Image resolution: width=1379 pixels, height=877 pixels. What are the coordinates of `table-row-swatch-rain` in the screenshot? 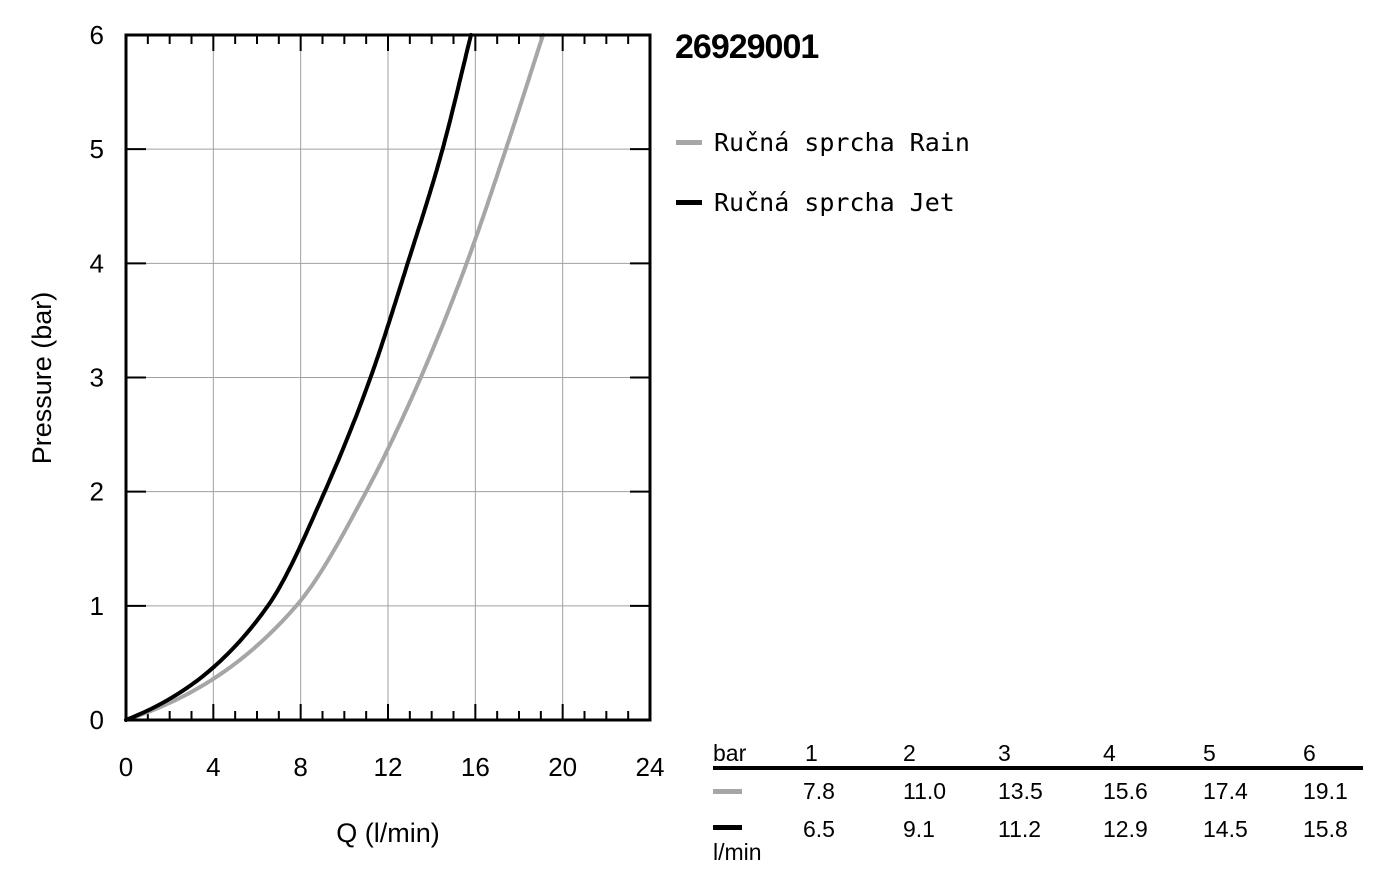 It's located at (727, 791).